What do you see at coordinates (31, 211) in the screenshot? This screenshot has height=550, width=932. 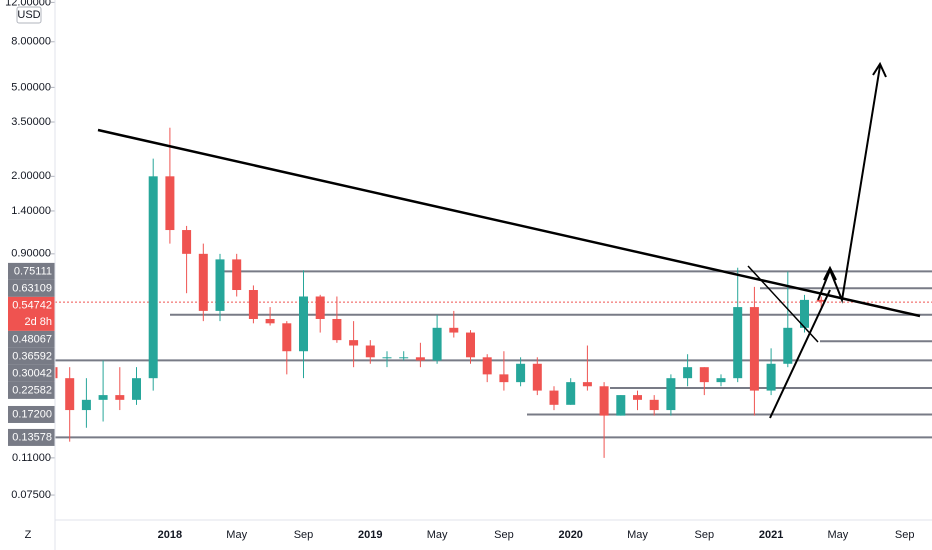 I see `y-tick-label: 1.40000` at bounding box center [31, 211].